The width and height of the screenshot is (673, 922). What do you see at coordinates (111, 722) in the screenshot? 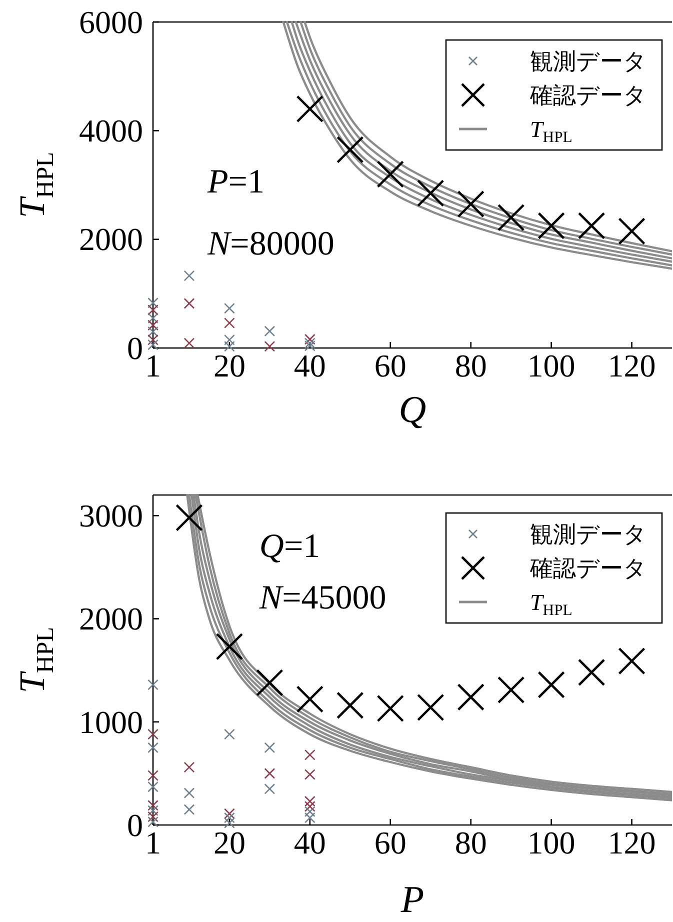
I see `y-tick-label: 1000` at bounding box center [111, 722].